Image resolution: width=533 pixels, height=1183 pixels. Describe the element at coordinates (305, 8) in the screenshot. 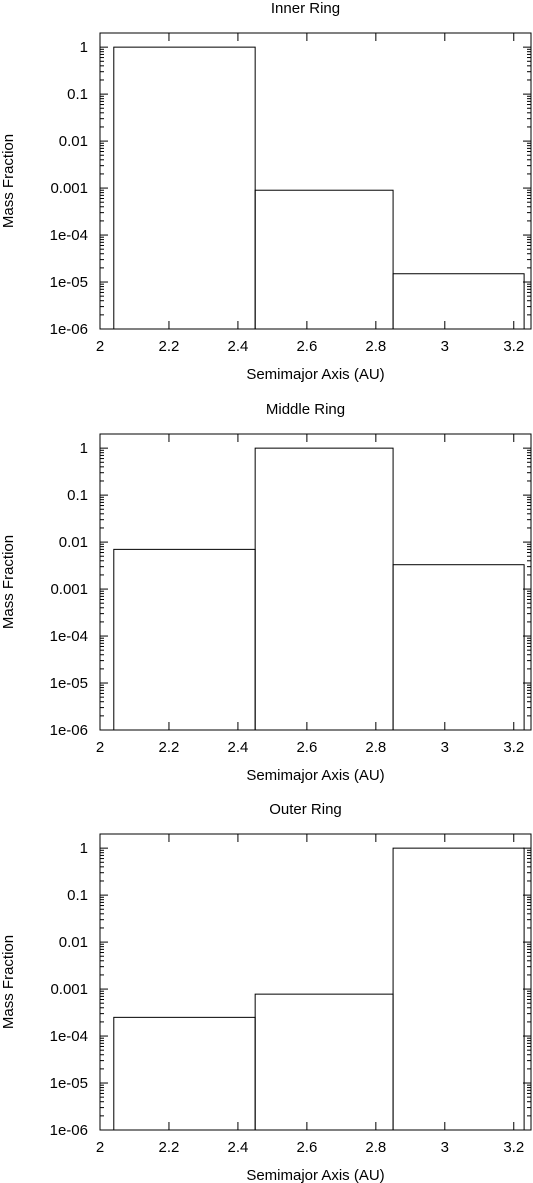

I see `chart-title: Inner Ring` at that location.